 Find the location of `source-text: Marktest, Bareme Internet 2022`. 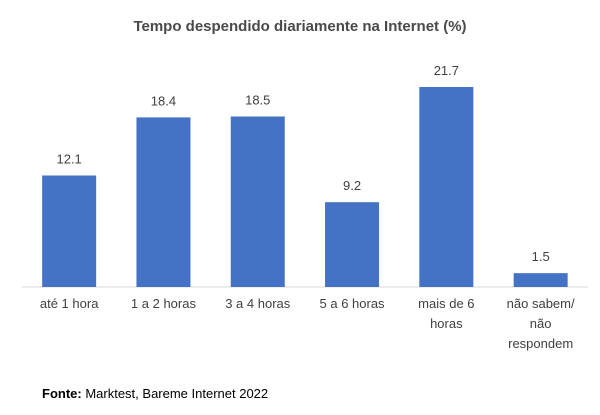

source-text: Marktest, Bareme Internet 2022 is located at coordinates (175, 393).